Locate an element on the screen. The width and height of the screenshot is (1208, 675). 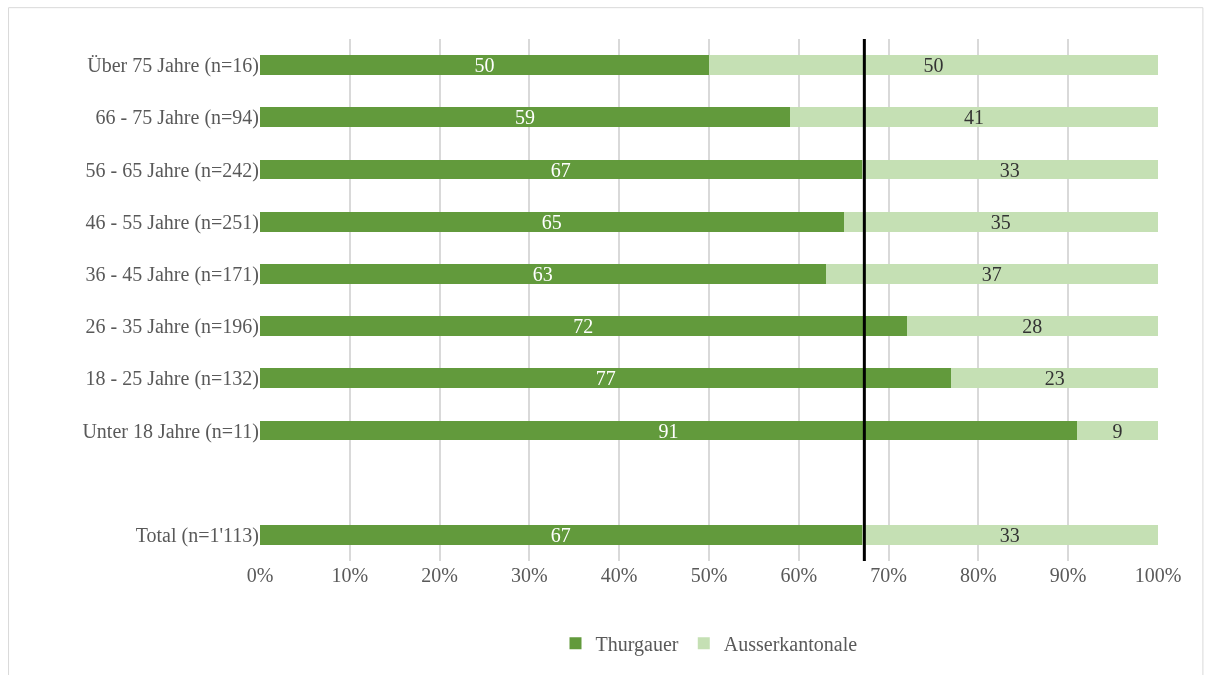
data-label: 37 is located at coordinates (991, 273).